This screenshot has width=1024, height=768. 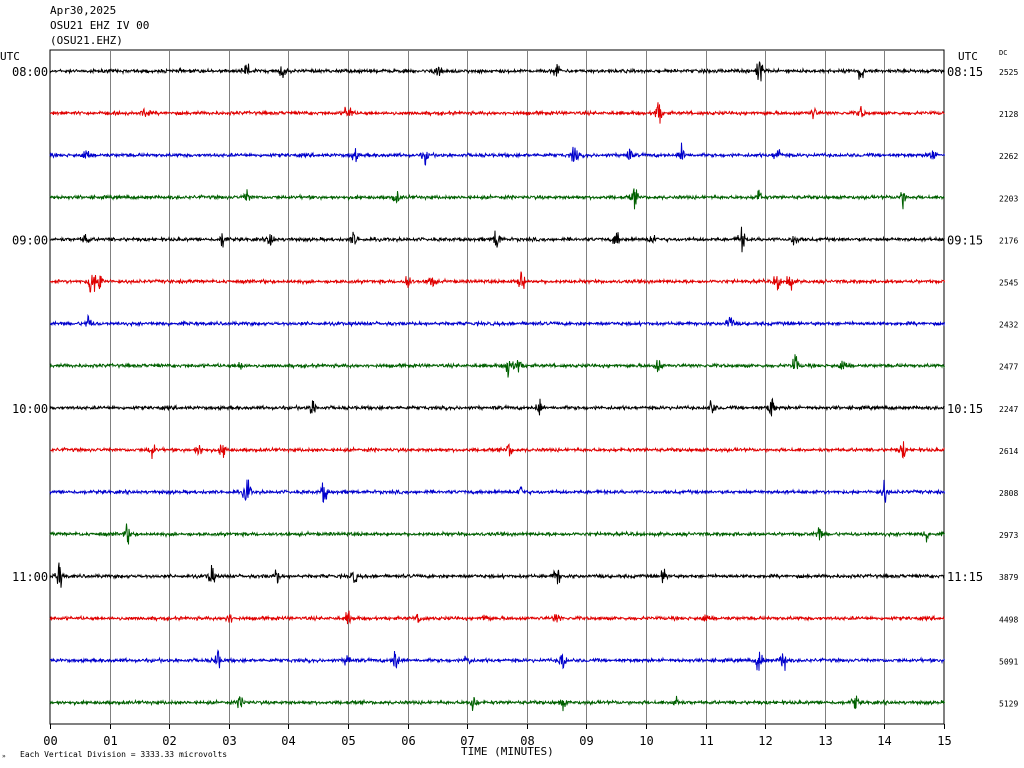 I want to click on dc-value-label: 2614, so click(x=1008, y=451).